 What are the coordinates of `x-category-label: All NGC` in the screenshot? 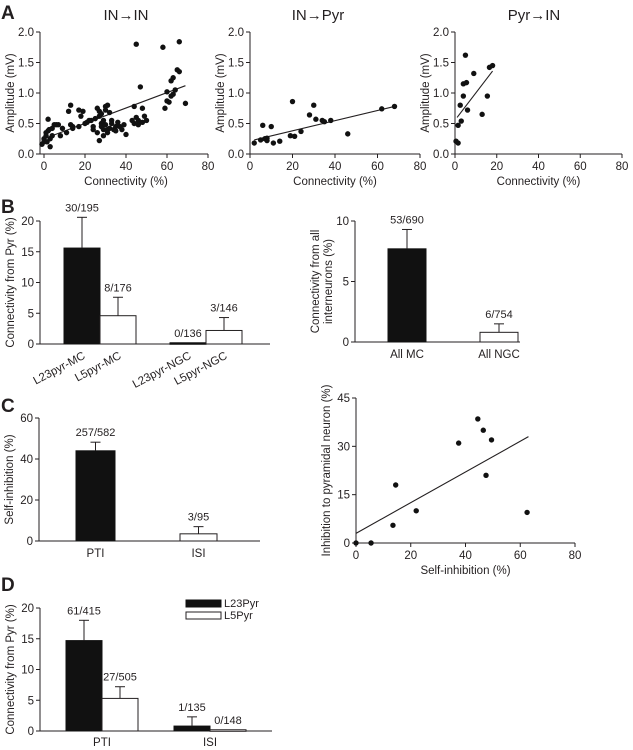 It's located at (499, 355).